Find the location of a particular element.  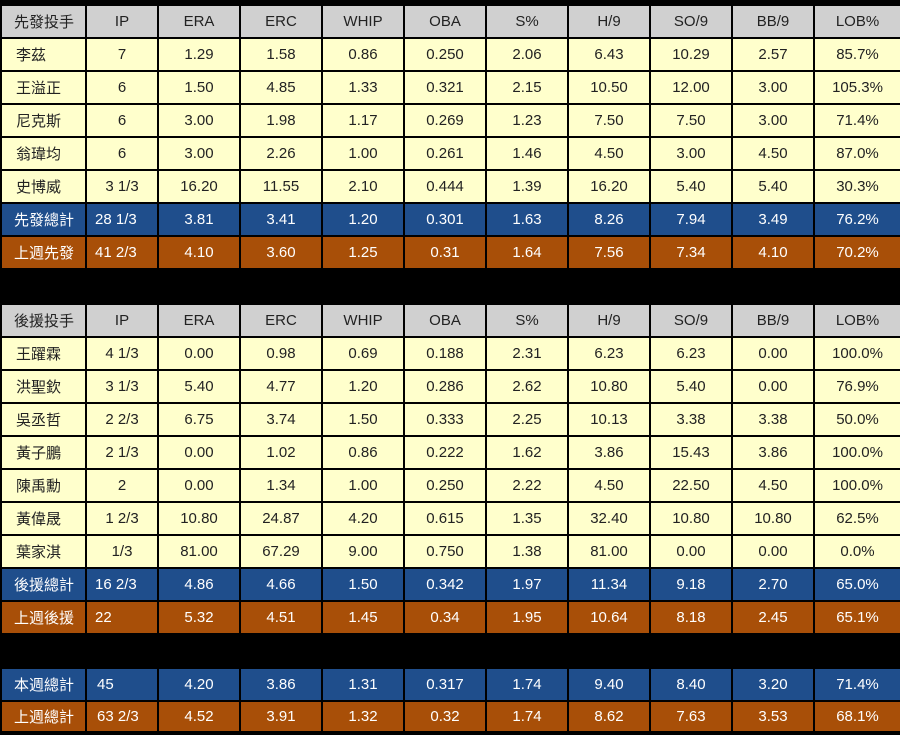

stat-cell: 3.74 is located at coordinates (281, 419).